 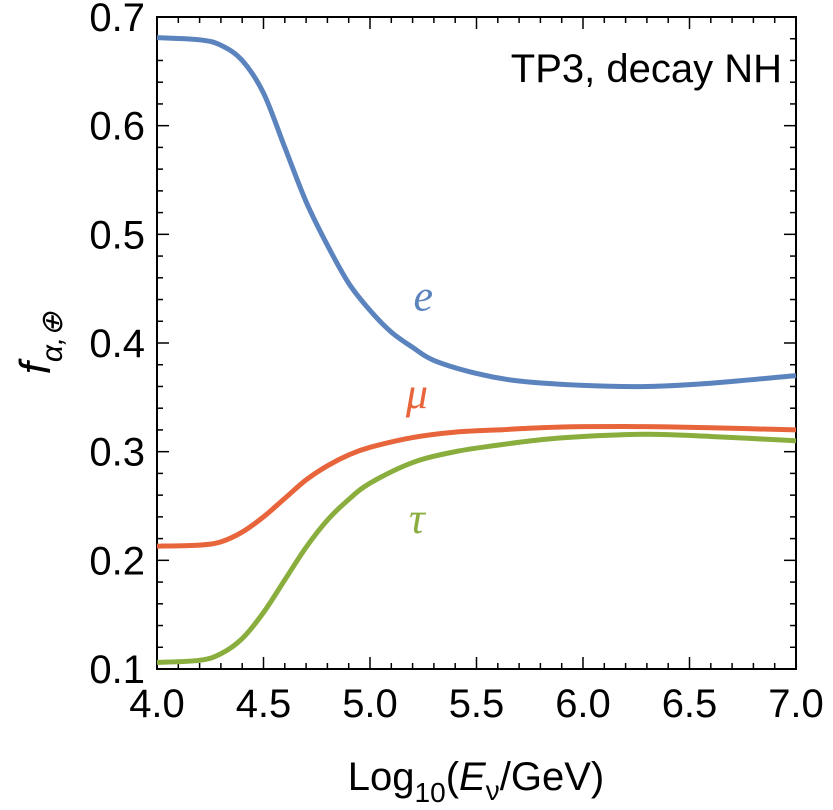 I want to click on y-tick-label: 0.1, so click(x=117, y=670).